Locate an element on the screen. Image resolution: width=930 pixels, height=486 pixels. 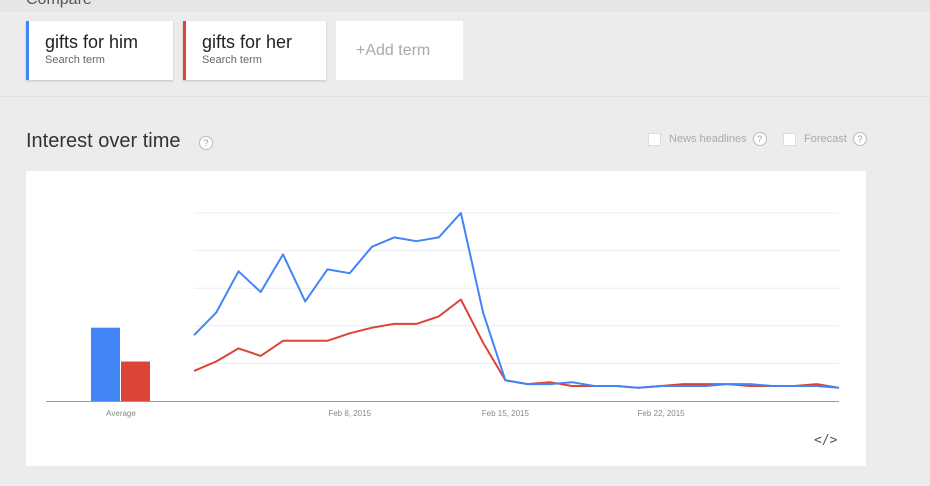
news-headlines-option: News headlines ? is located at coordinates (707, 139).